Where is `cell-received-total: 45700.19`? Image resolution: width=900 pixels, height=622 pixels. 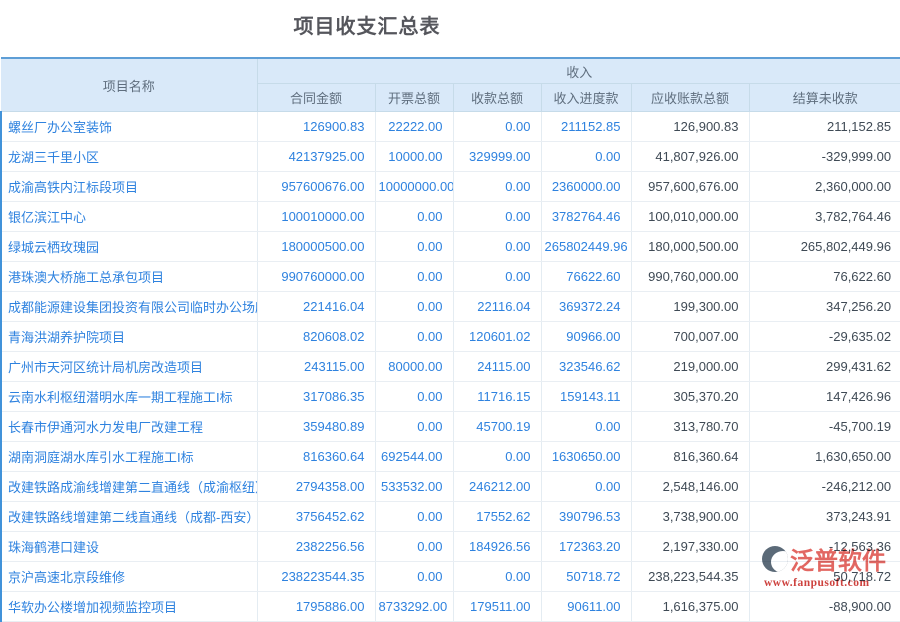 cell-received-total: 45700.19 is located at coordinates (496, 426).